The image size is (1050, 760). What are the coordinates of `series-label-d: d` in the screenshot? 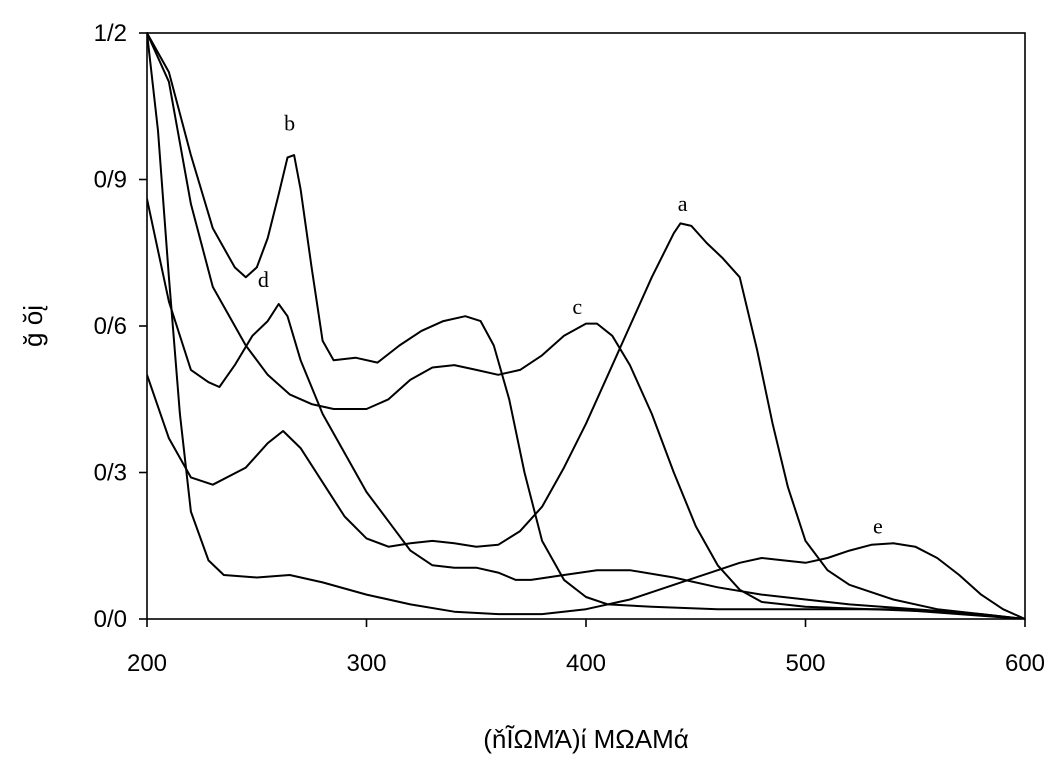 It's located at (263, 279).